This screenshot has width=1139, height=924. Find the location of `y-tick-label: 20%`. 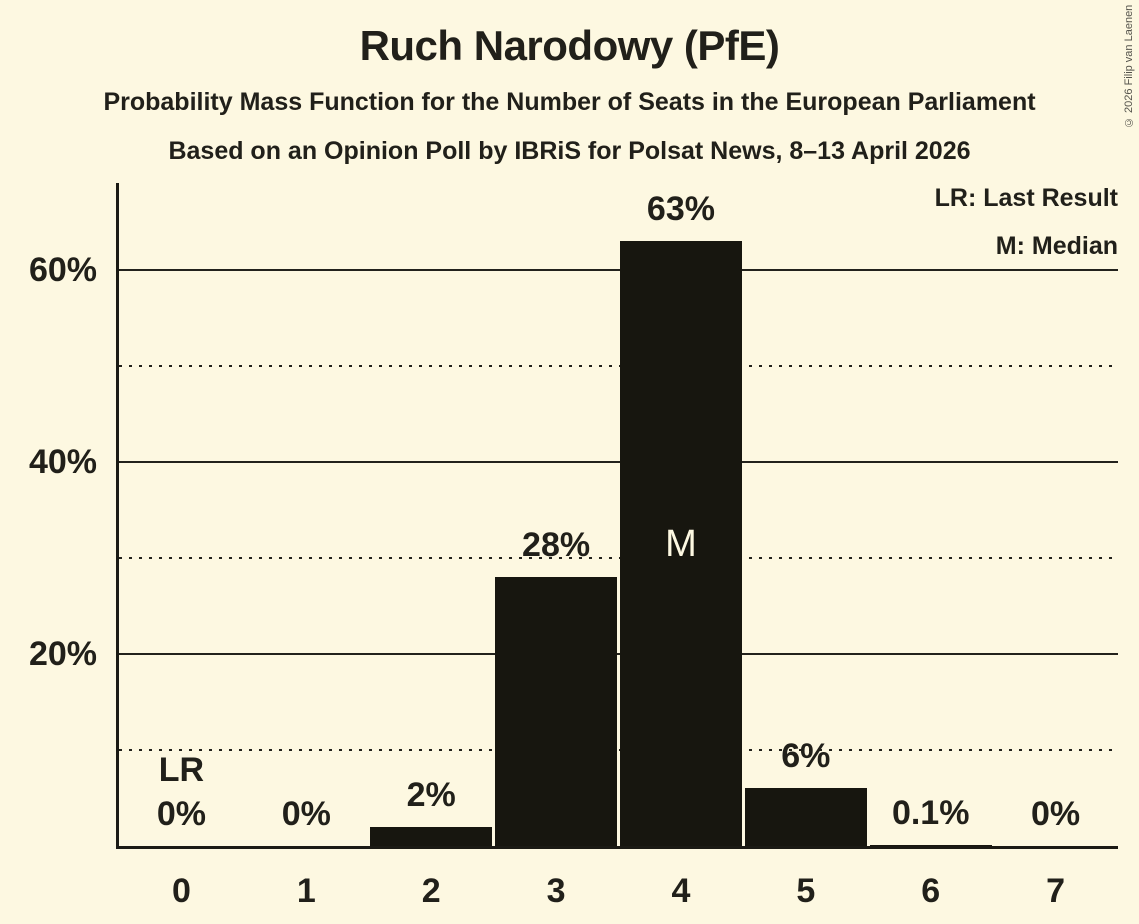

y-tick-label: 20% is located at coordinates (62, 654).